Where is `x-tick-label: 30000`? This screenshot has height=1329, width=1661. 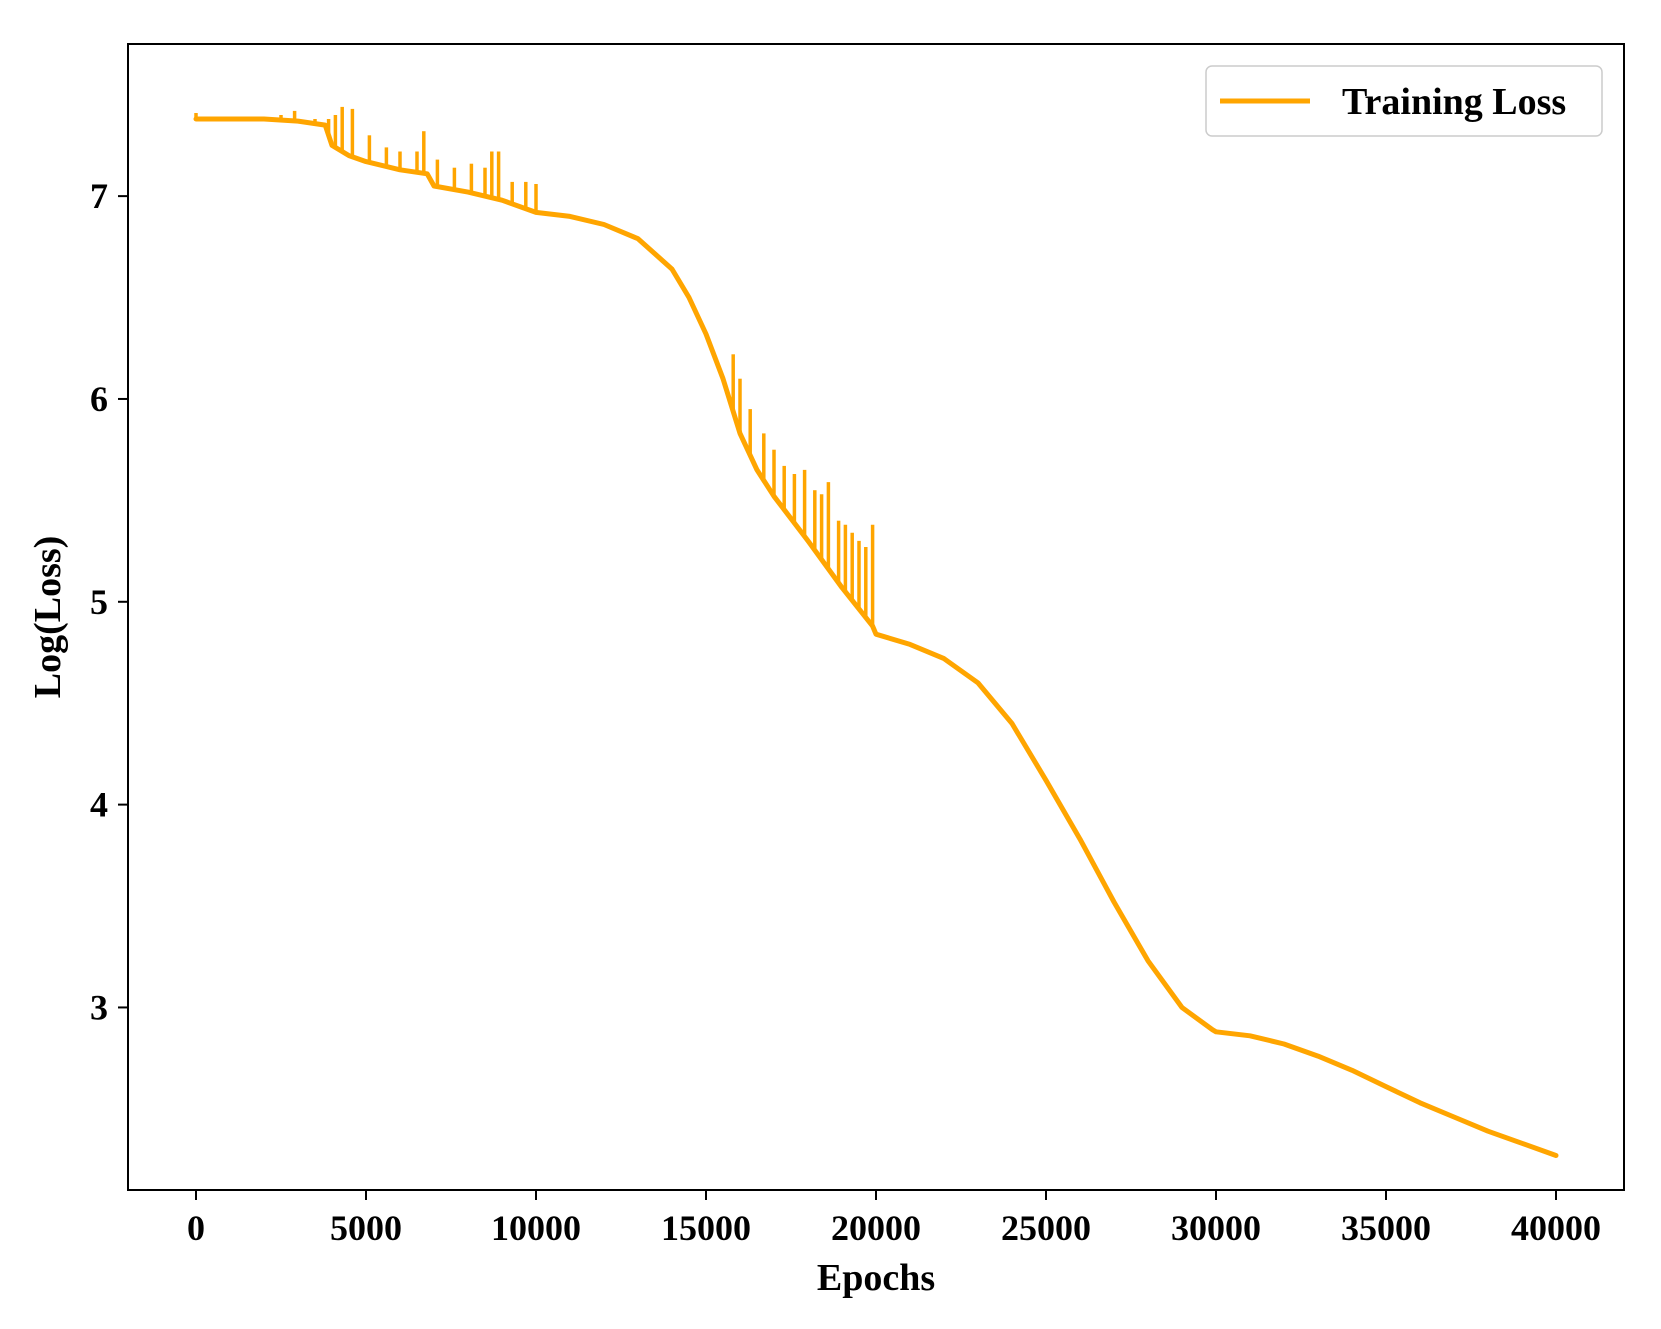 x-tick-label: 30000 is located at coordinates (1216, 1228).